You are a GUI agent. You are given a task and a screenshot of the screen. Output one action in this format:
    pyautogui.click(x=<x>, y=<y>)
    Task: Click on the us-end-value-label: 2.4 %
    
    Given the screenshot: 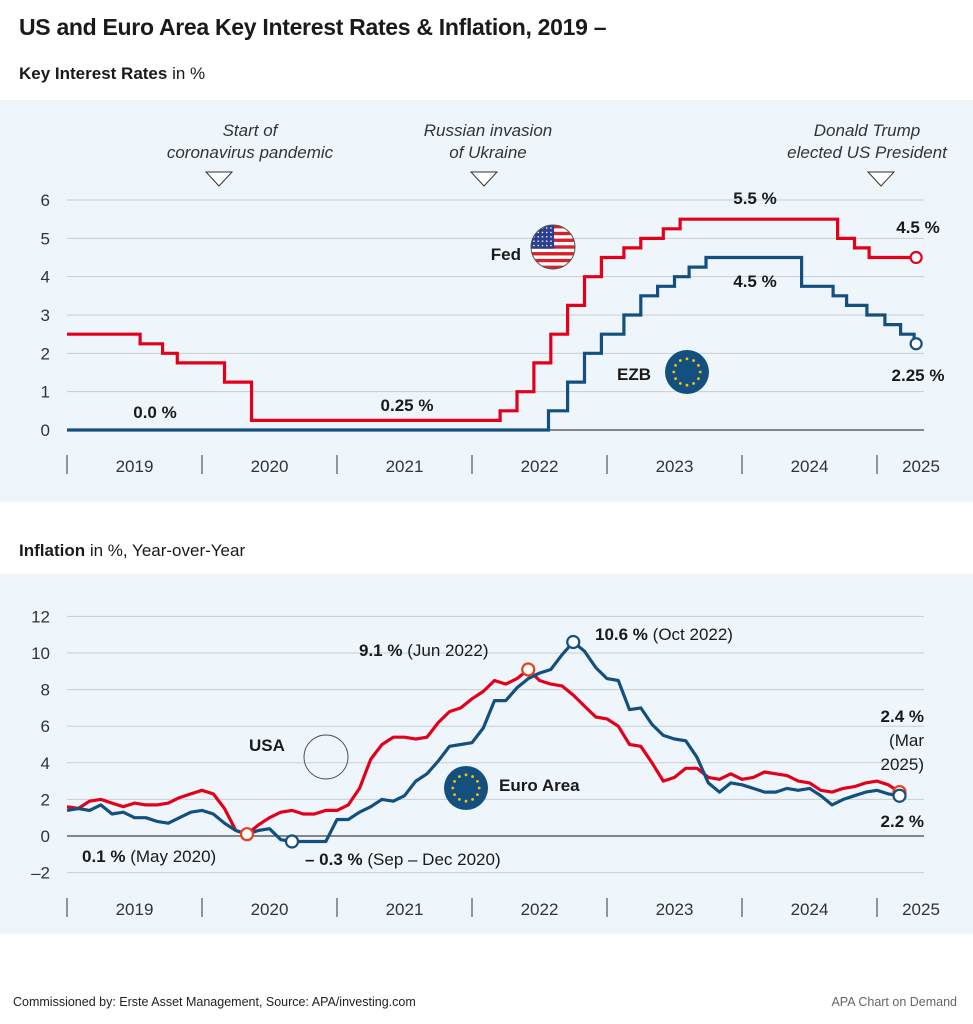 What is the action you would take?
    pyautogui.click(x=902, y=716)
    